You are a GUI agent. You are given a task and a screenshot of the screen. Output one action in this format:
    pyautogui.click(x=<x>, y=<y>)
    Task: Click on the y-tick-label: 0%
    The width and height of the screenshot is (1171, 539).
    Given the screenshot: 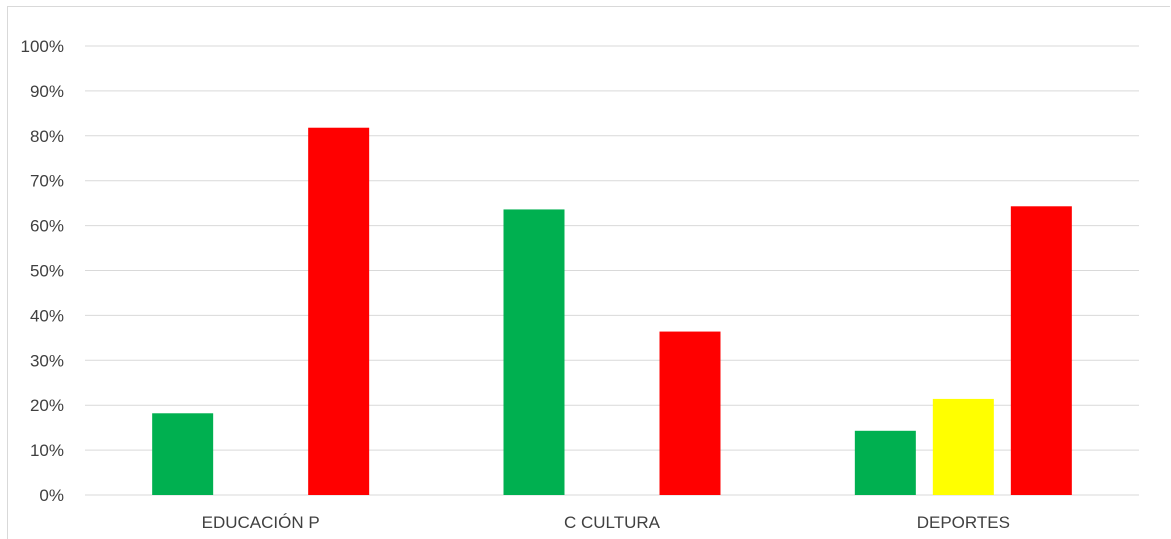 What is the action you would take?
    pyautogui.click(x=51, y=495)
    